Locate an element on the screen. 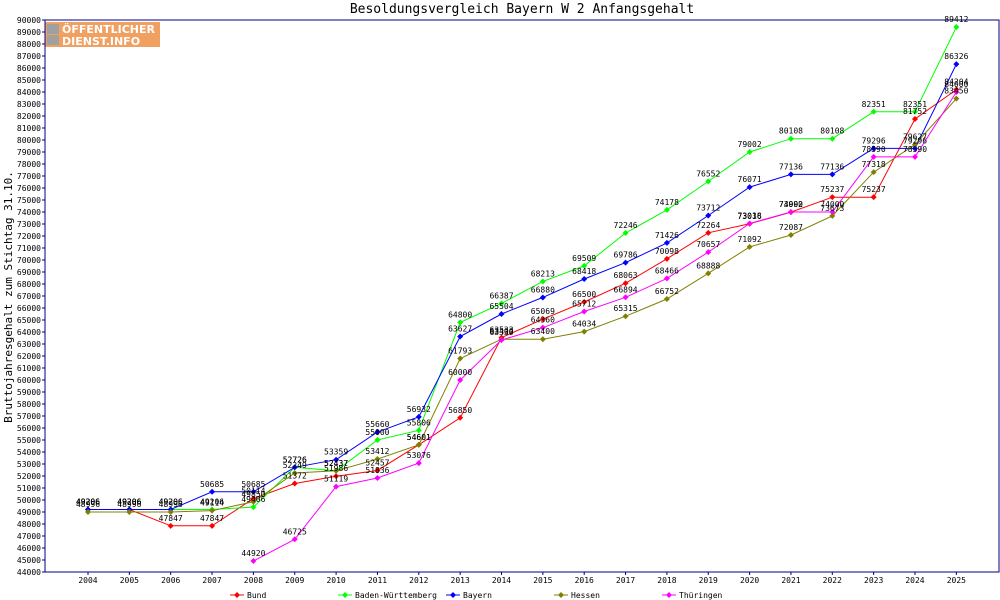 The width and height of the screenshot is (1000, 600). y-tick-label: 76000 is located at coordinates (29, 188).